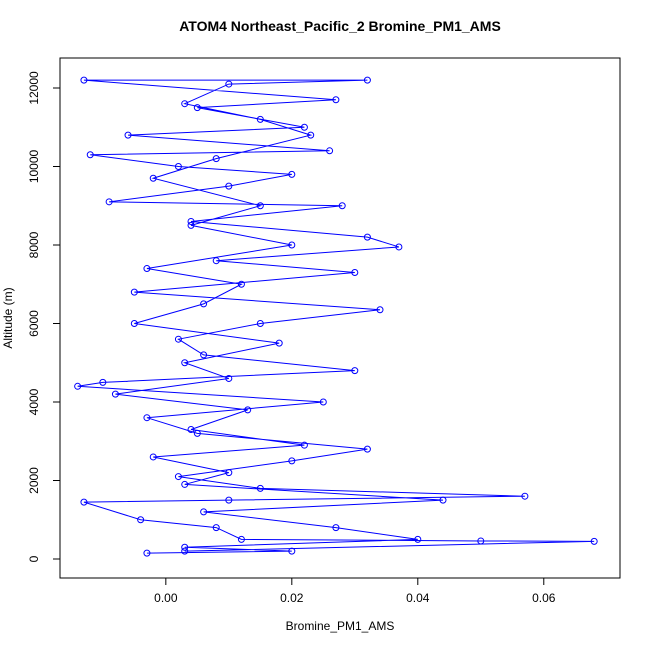  Describe the element at coordinates (34, 558) in the screenshot. I see `y-tick-label: 0` at that location.